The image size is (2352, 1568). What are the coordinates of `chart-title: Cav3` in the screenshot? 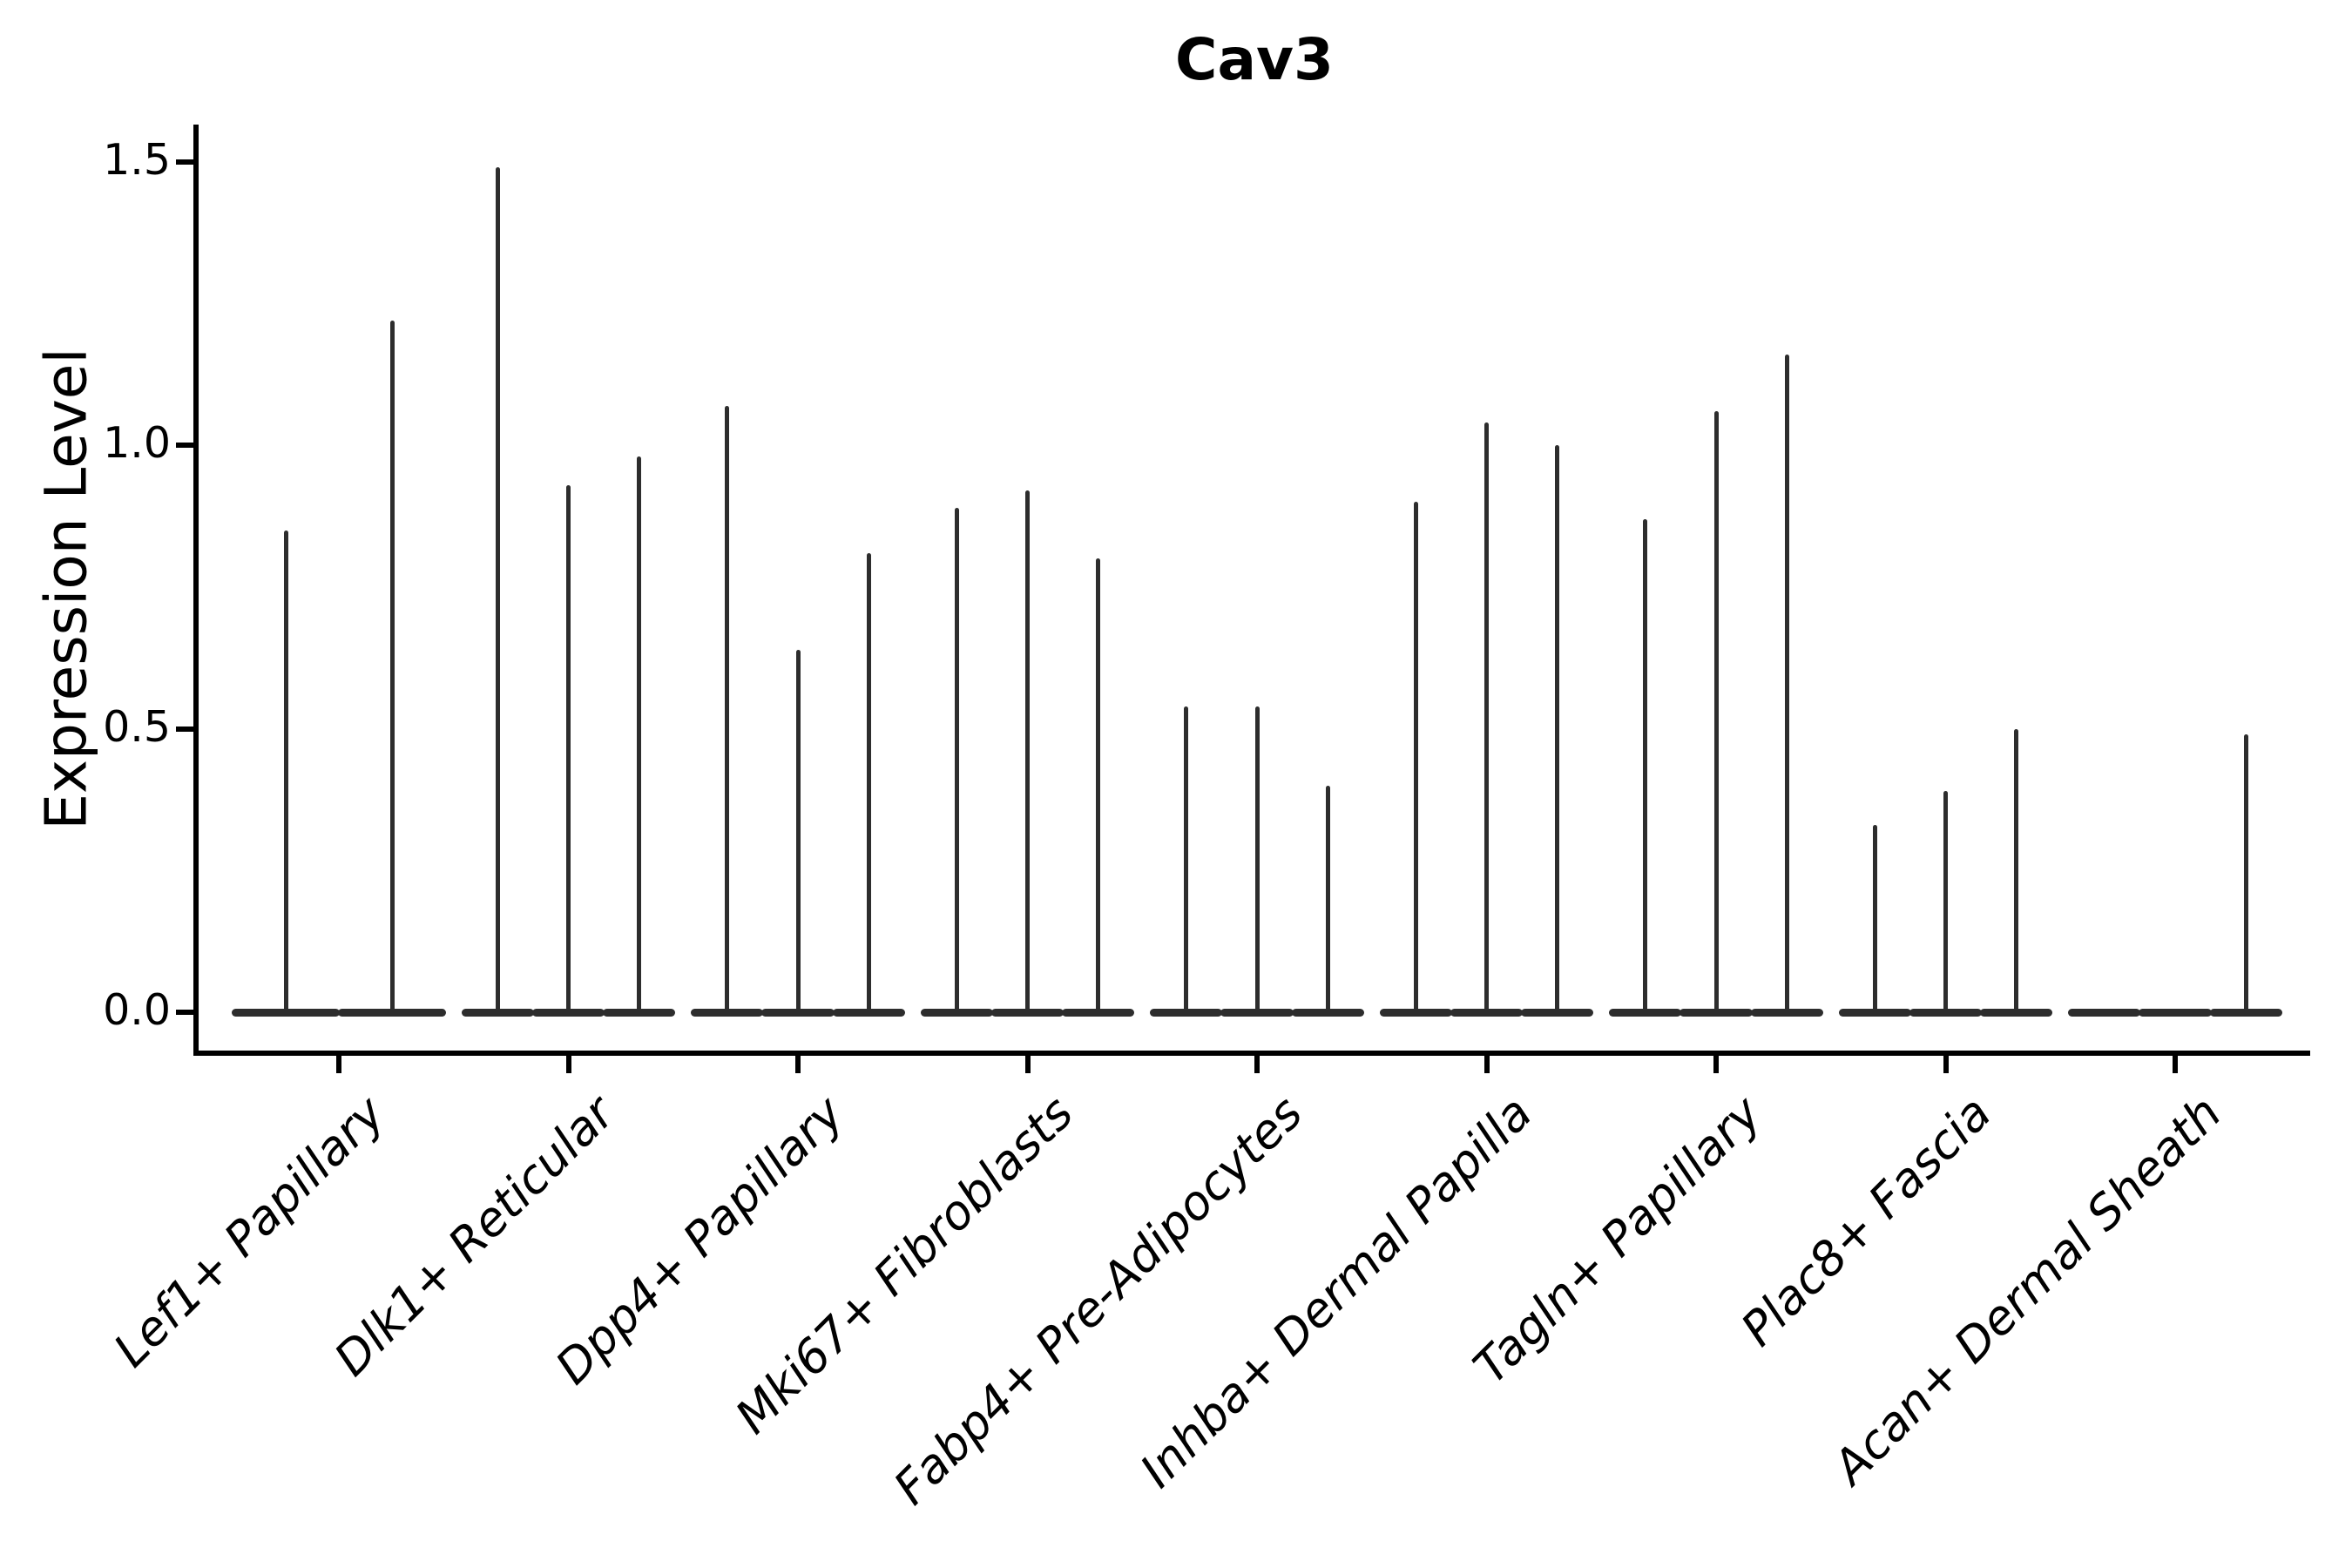 It's located at (1254, 59).